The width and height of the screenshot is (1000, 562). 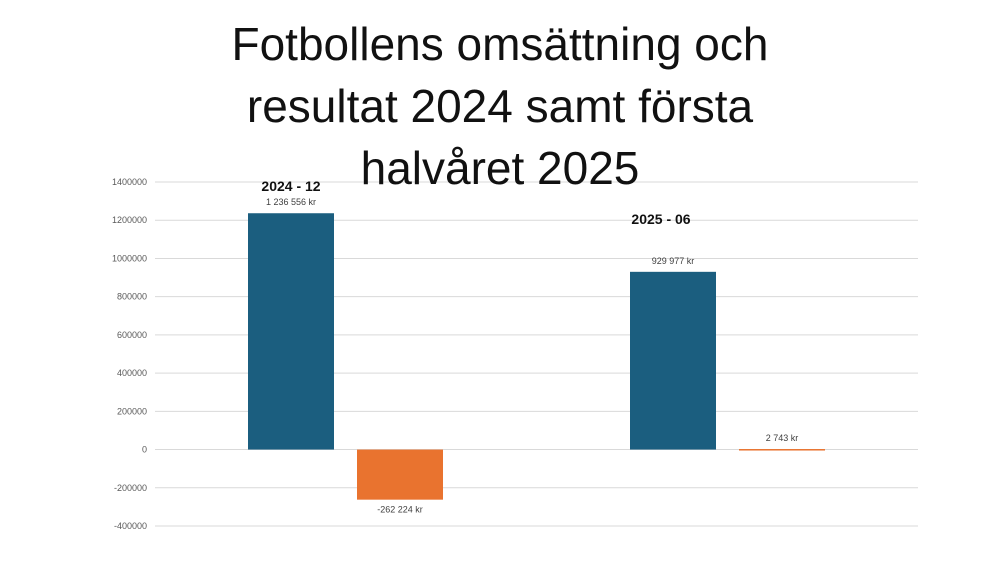 I want to click on data-label: -262 224 kr, so click(x=400, y=510).